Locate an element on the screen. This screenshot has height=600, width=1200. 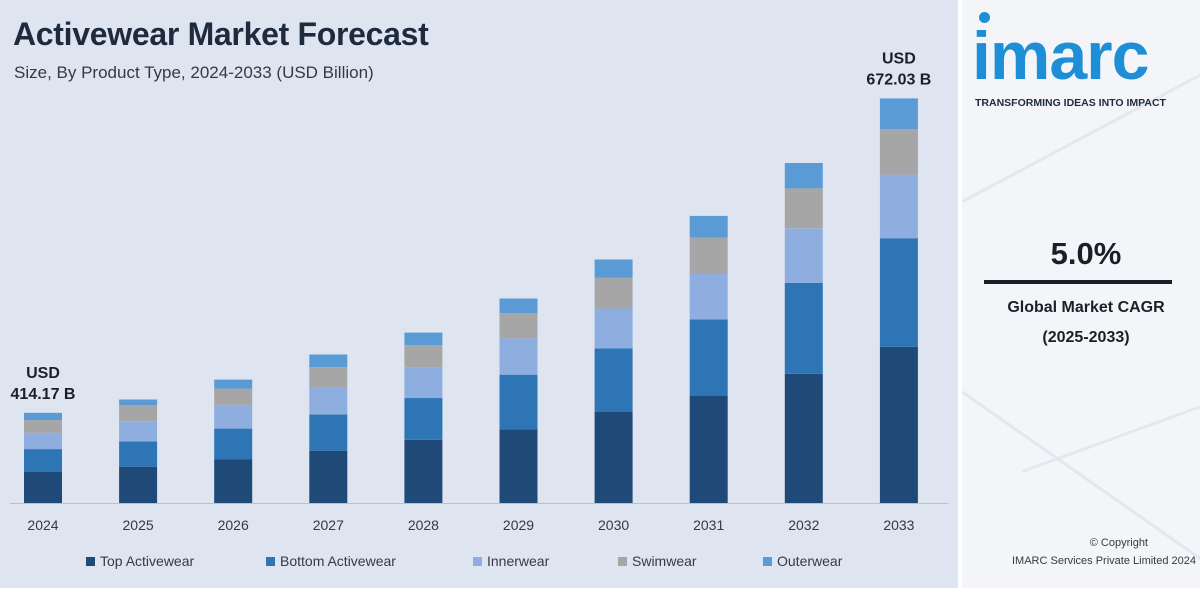
legend-label-bottom-activewear: Bottom Activewear is located at coordinates (338, 561).